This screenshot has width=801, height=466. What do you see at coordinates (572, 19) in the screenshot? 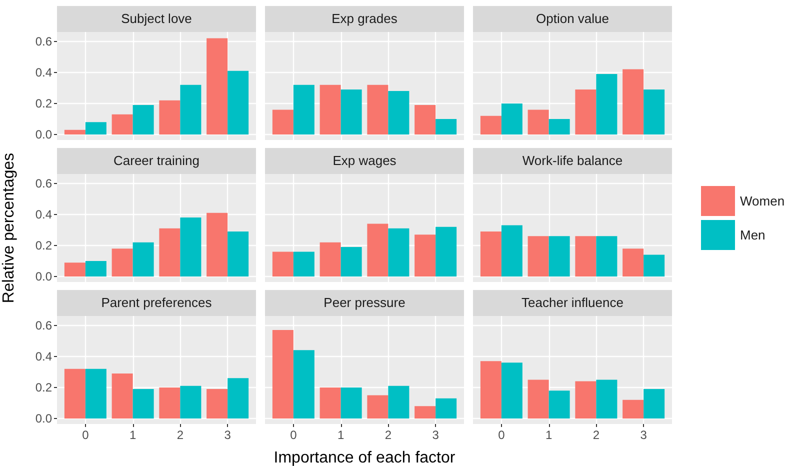
I see `chart-title: Option value` at bounding box center [572, 19].